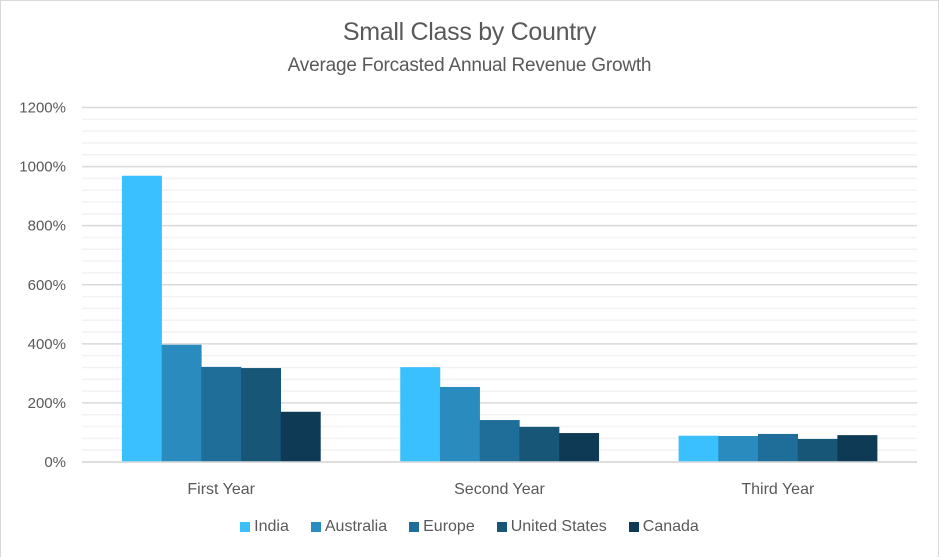 Image resolution: width=939 pixels, height=558 pixels. Describe the element at coordinates (221, 489) in the screenshot. I see `x-tick-label: First Year` at that location.